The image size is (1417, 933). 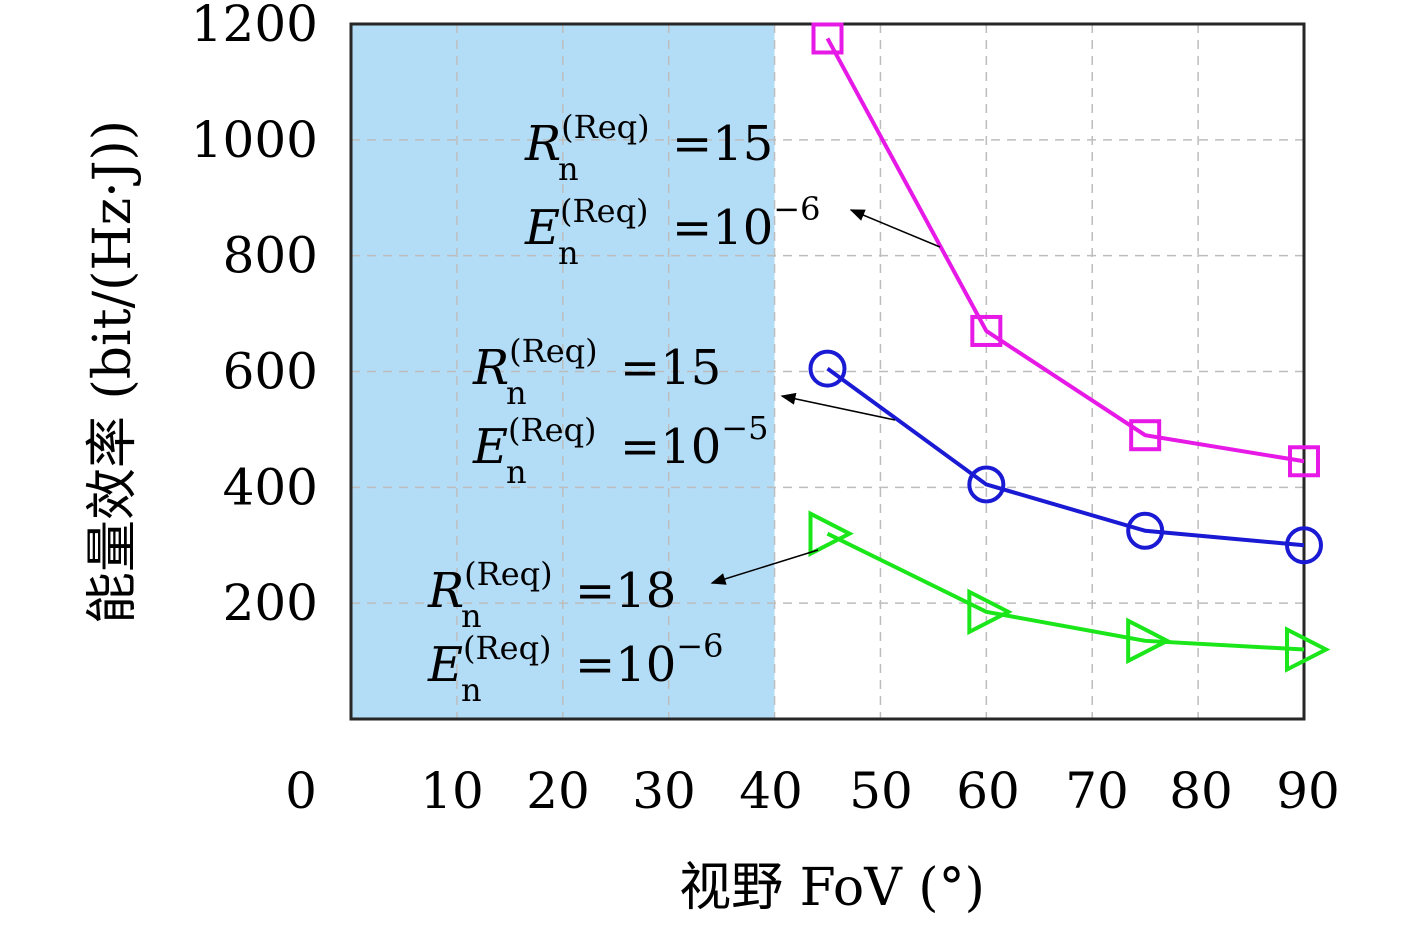 I want to click on annotation-3-arrow, so click(x=764, y=567).